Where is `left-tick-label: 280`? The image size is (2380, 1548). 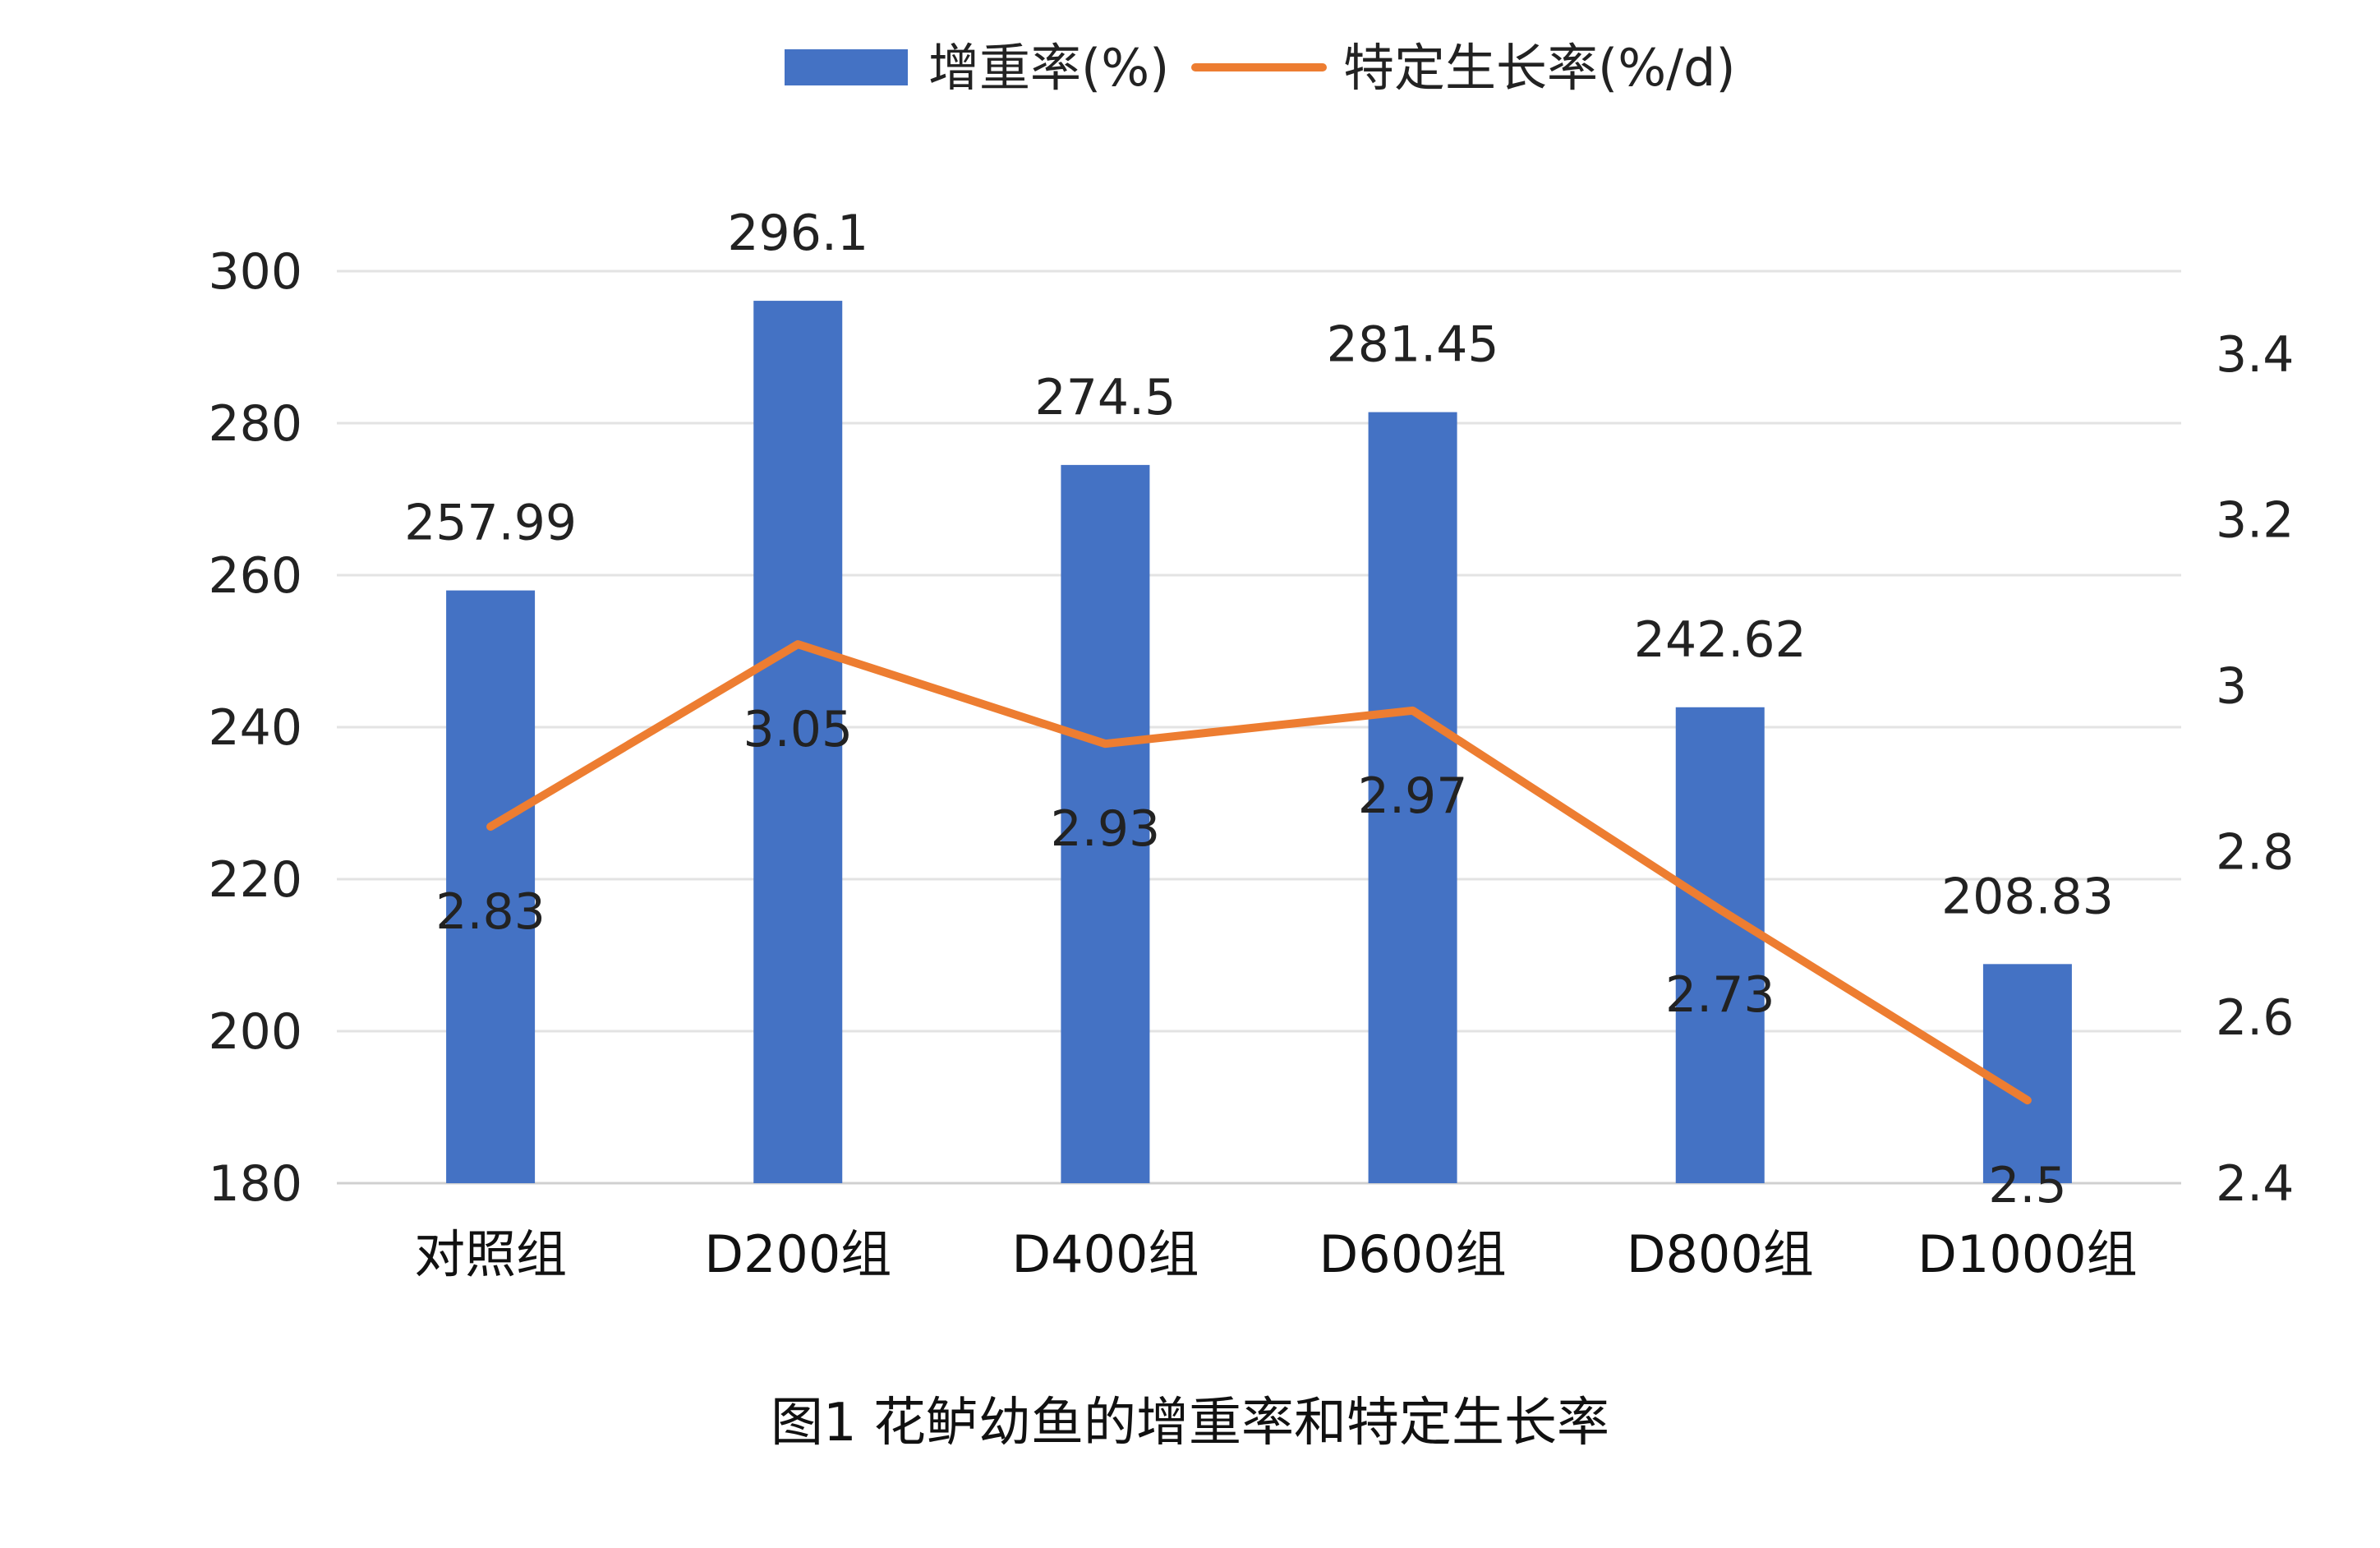 left-tick-label: 280 is located at coordinates (255, 424).